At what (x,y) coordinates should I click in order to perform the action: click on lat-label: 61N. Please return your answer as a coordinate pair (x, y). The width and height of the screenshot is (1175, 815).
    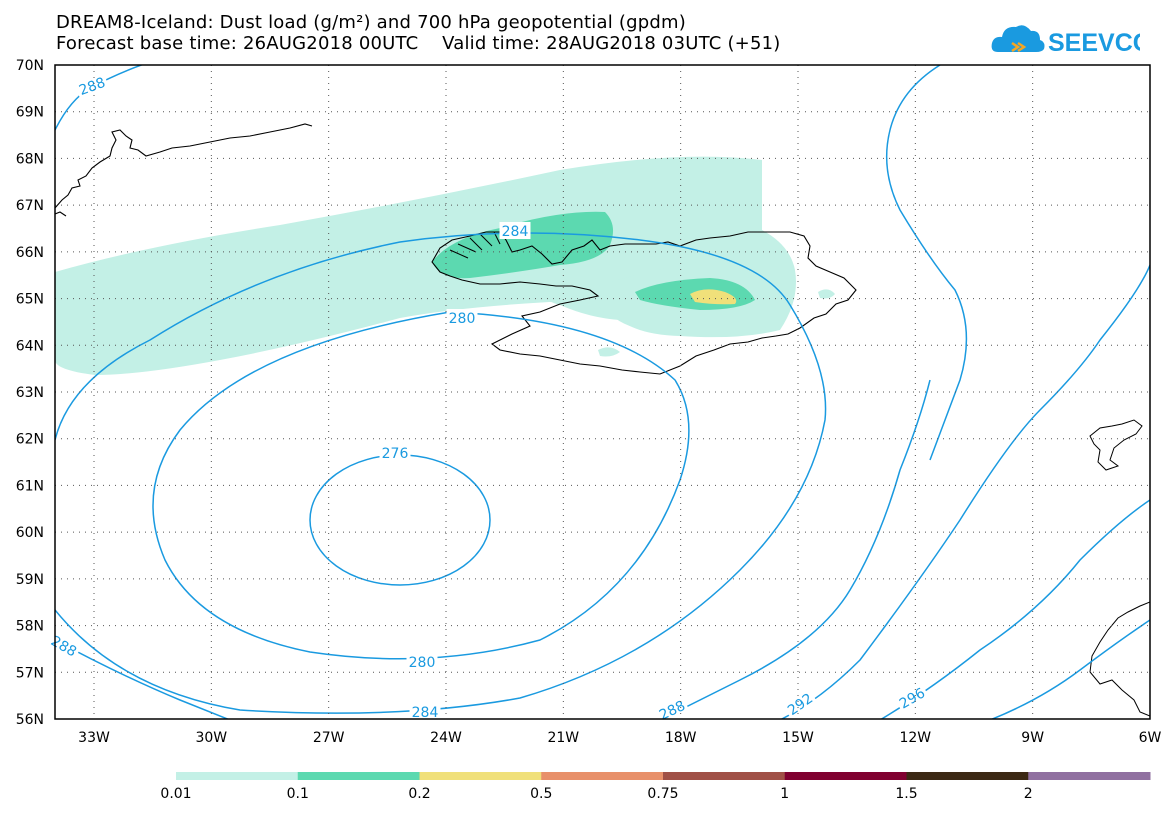
    Looking at the image, I should click on (30, 486).